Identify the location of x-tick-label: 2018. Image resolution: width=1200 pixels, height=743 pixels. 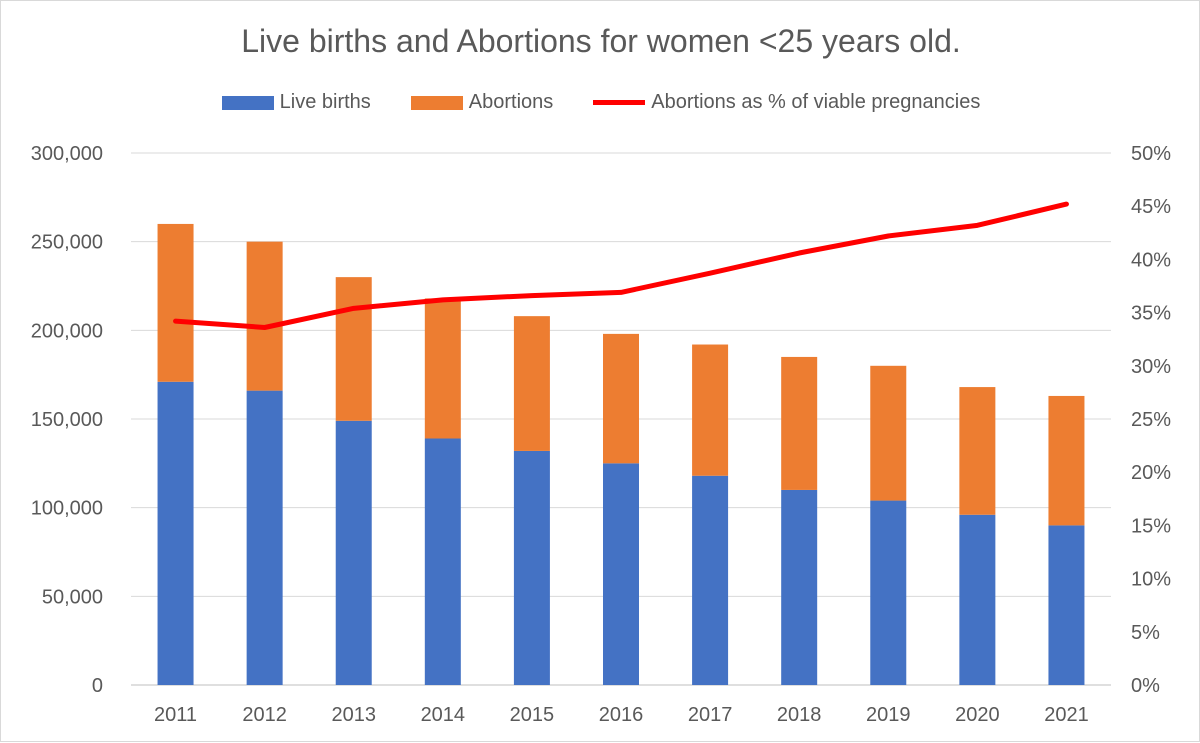
(799, 715).